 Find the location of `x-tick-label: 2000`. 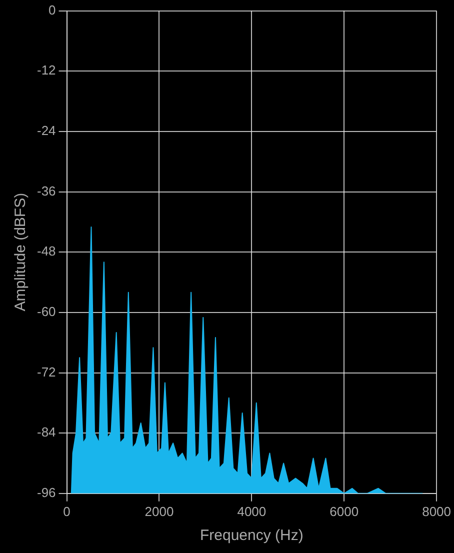

x-tick-label: 2000 is located at coordinates (159, 511).